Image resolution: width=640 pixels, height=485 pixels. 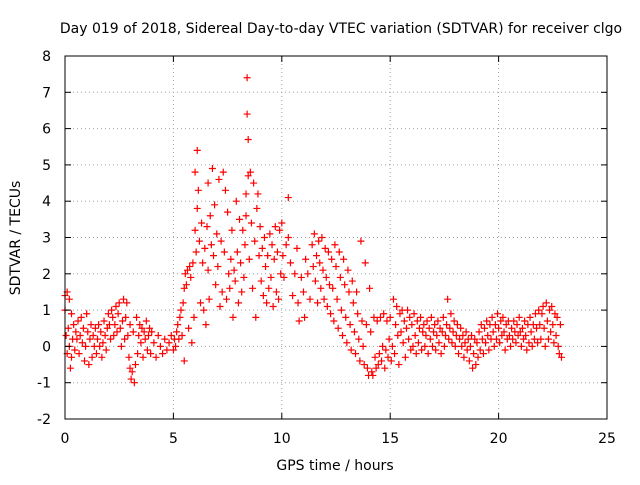 What do you see at coordinates (16, 238) in the screenshot?
I see `y-axis-label: SDTVAR / TECUs` at bounding box center [16, 238].